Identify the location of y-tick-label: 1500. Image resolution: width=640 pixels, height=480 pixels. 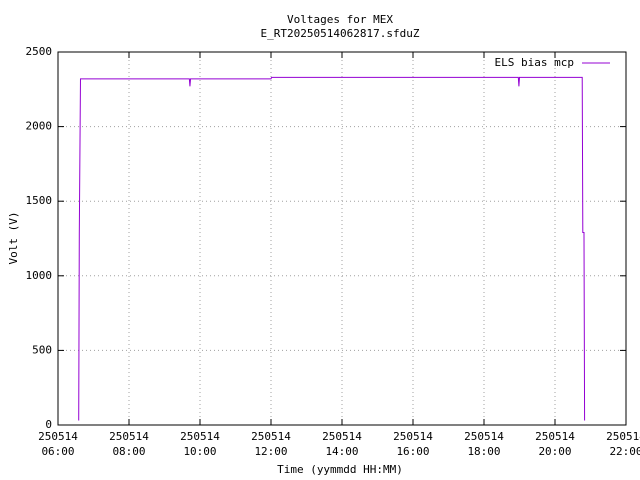
(39, 200).